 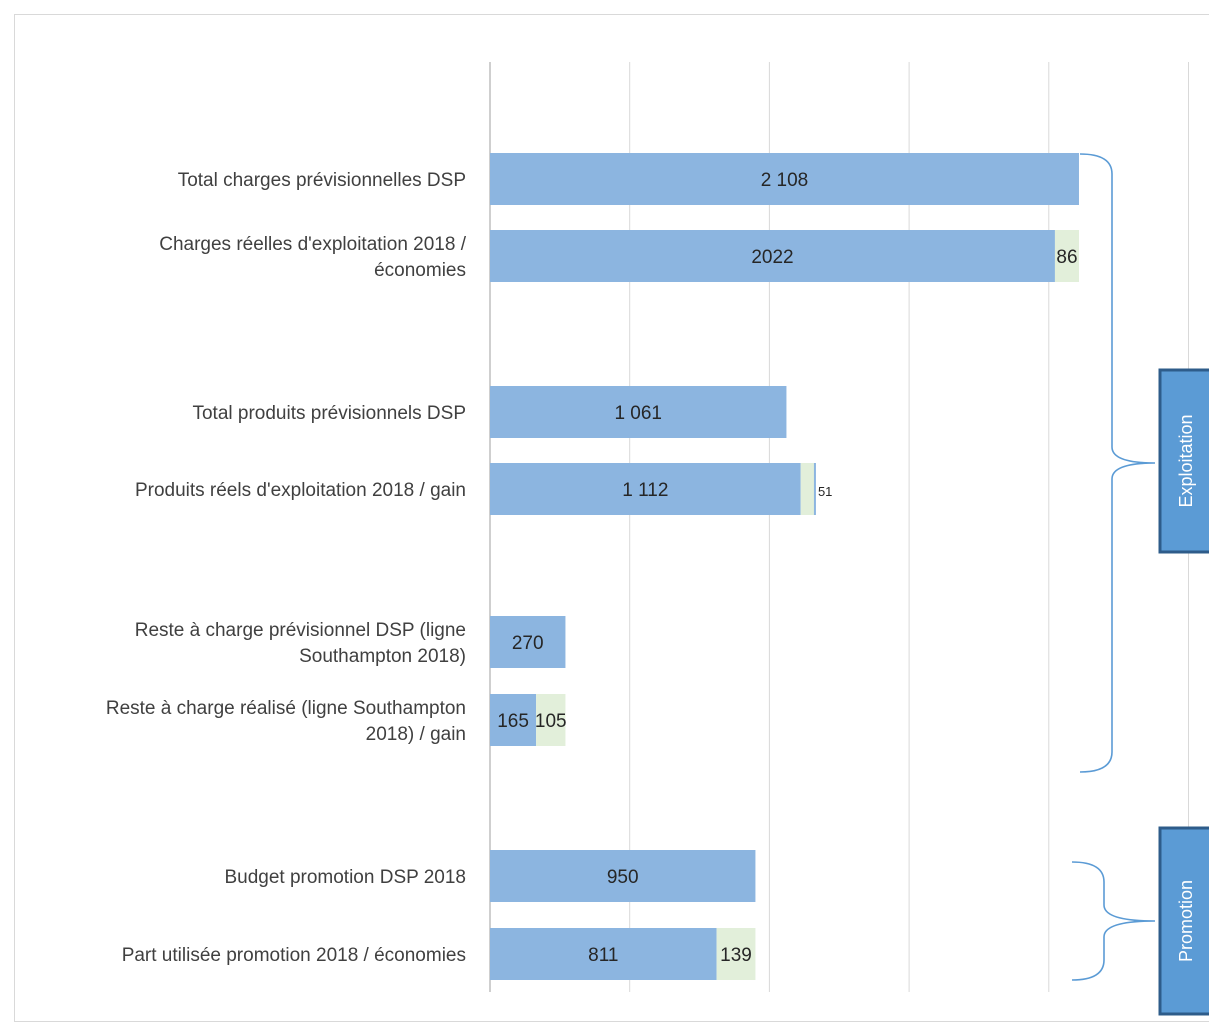 I want to click on data-label: 811, so click(x=603, y=955).